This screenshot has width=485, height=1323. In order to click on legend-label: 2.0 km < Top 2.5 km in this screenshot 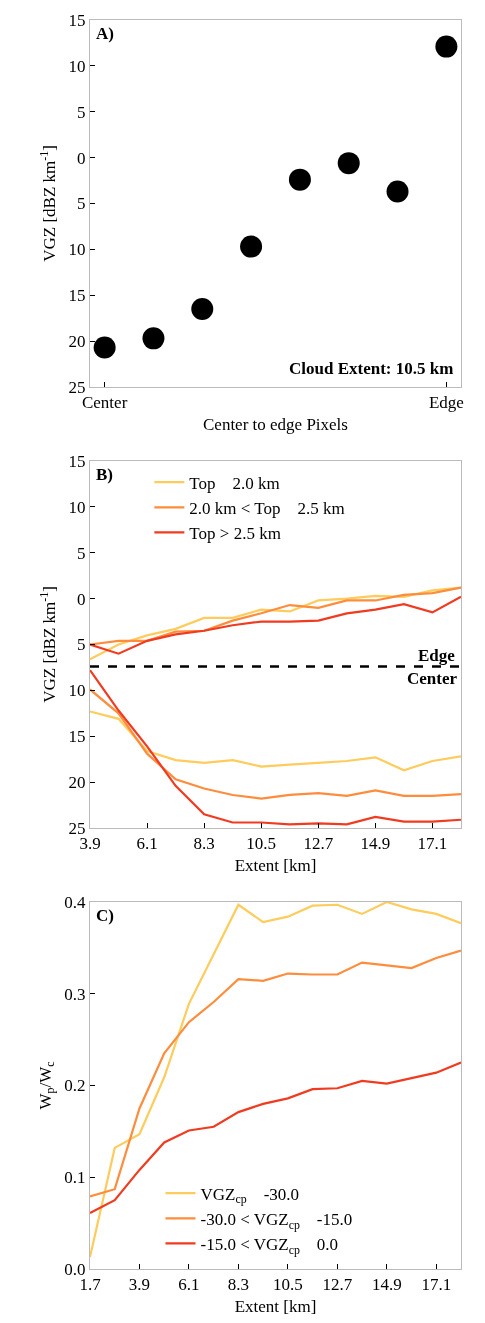, I will do `click(267, 508)`.